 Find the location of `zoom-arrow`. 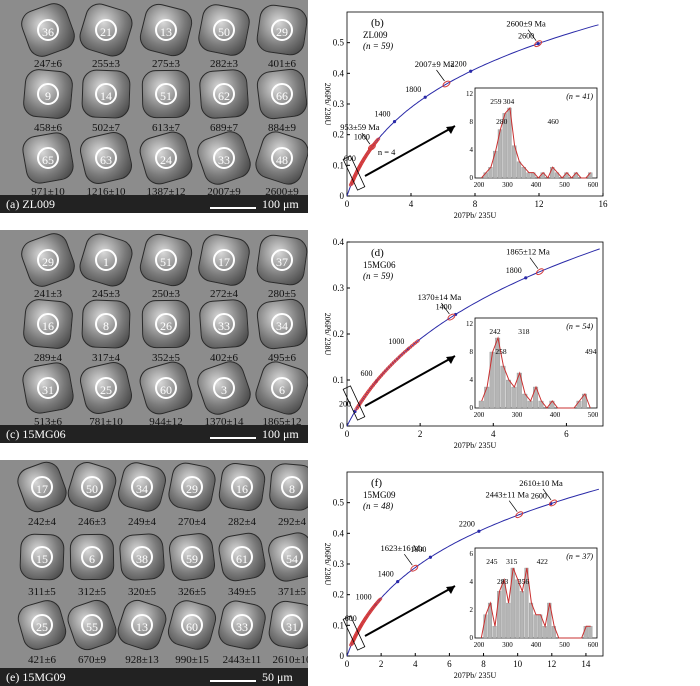

zoom-arrow is located at coordinates (410, 611).